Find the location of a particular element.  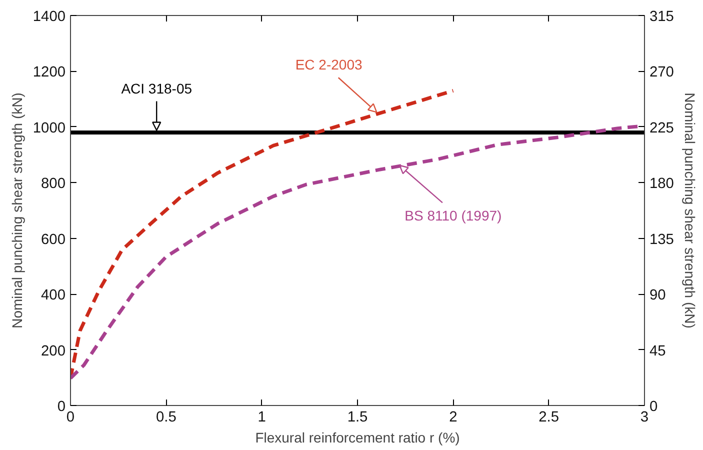

y-tick-label: 0 is located at coordinates (61, 407).